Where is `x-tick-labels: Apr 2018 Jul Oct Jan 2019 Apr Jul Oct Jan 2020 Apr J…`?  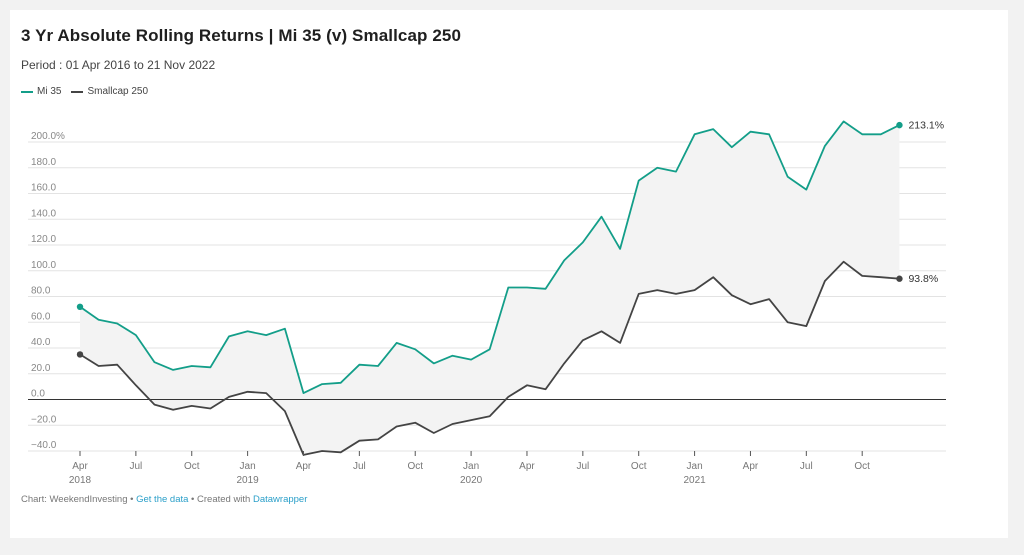
x-tick-labels: Apr 2018 Jul Oct Jan 2019 Apr Jul Oct Jan 2020 Apr J… is located at coordinates (469, 468).